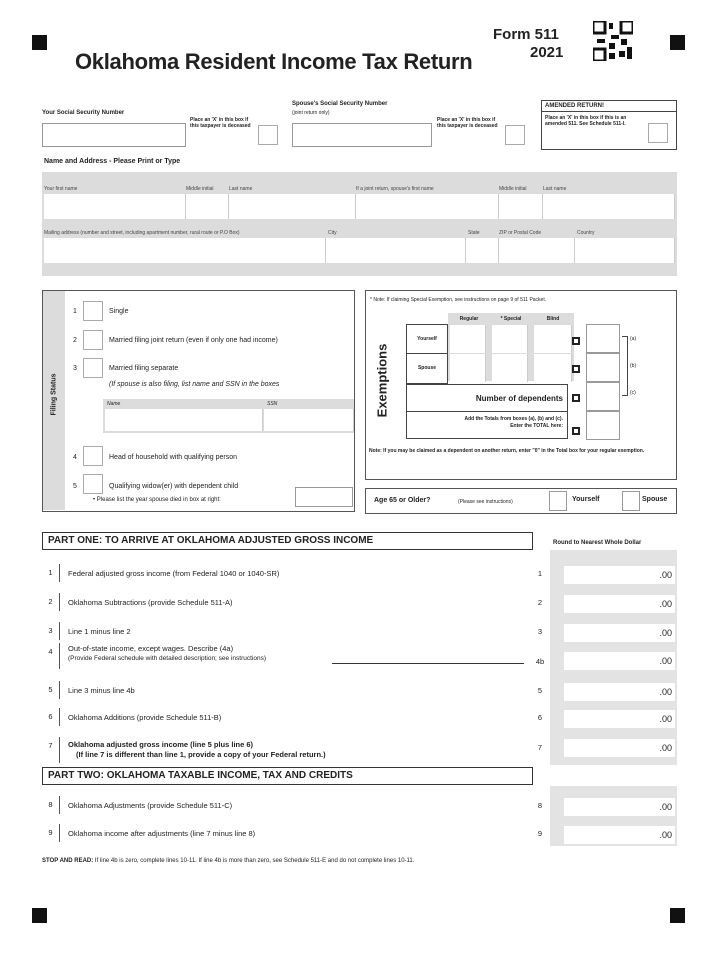 This screenshot has width=720, height=957. Describe the element at coordinates (324, 497) in the screenshot. I see `year-spouse-died-input` at that location.